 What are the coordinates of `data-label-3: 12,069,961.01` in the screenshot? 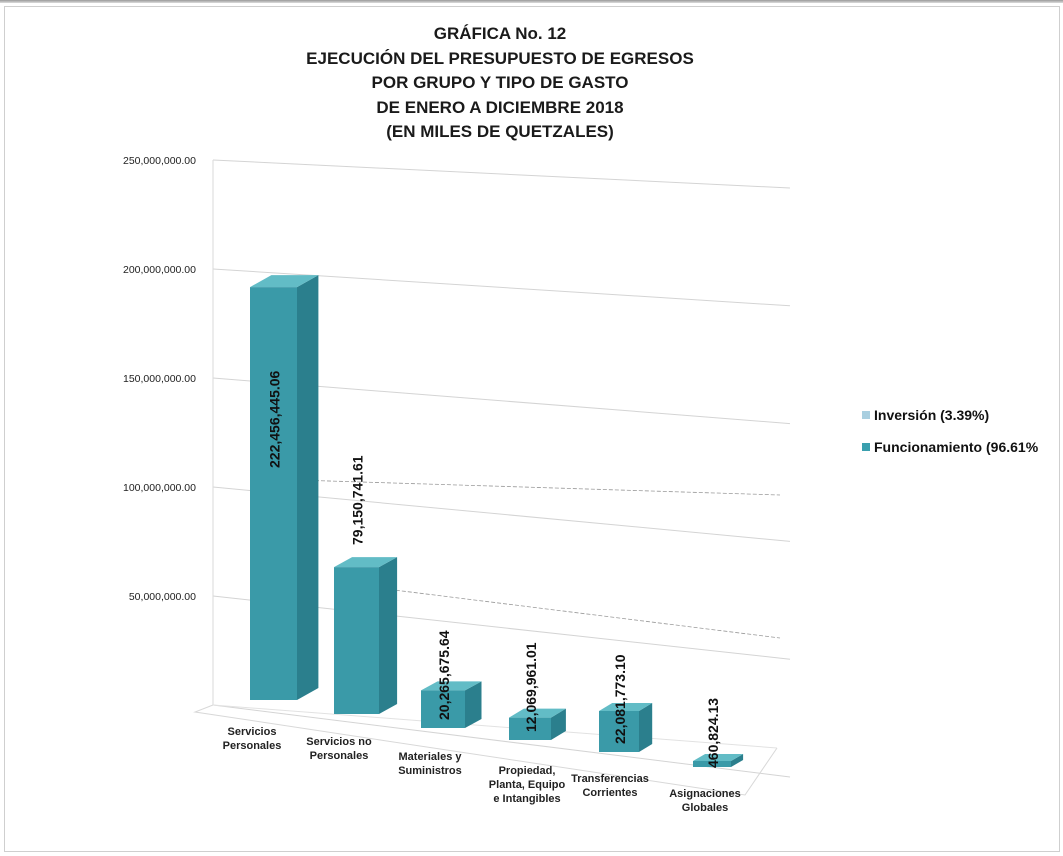 It's located at (531, 687).